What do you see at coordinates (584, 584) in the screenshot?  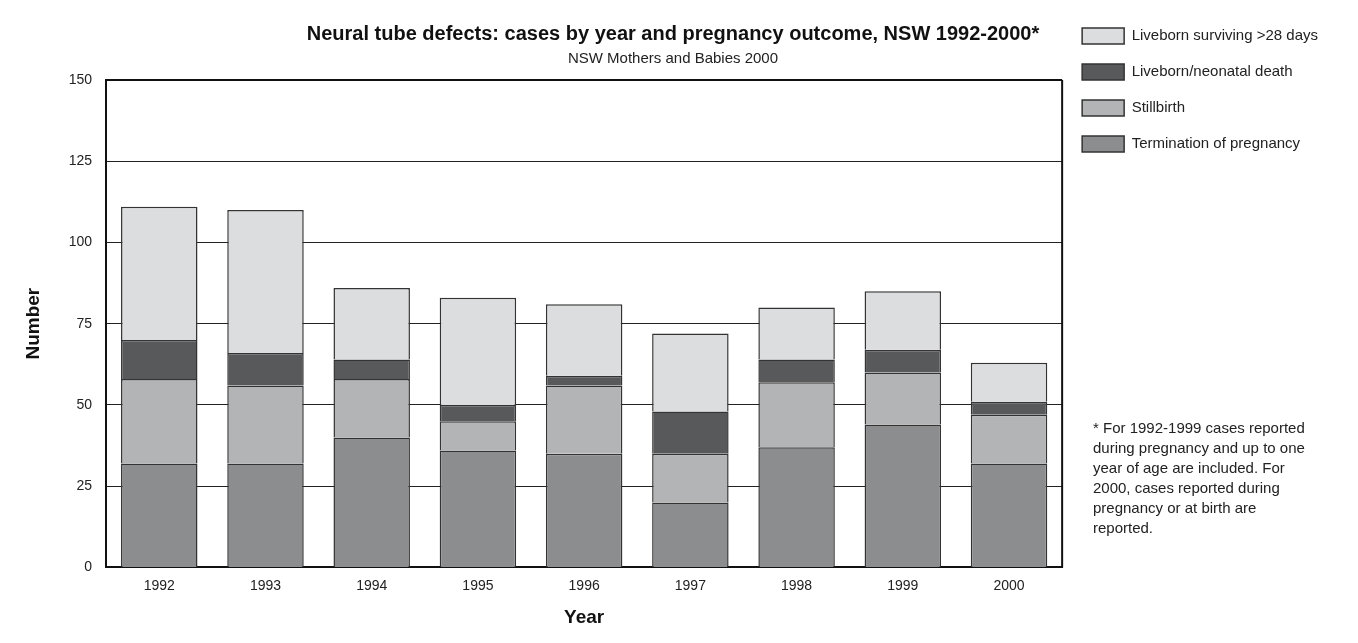 I see `x-tick-label: 1996` at bounding box center [584, 584].